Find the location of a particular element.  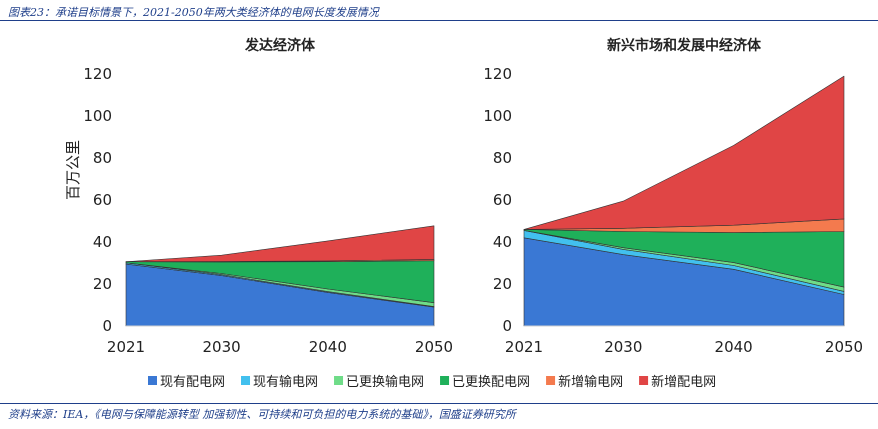

chart-title-1: 发达经济体 is located at coordinates (280, 45).